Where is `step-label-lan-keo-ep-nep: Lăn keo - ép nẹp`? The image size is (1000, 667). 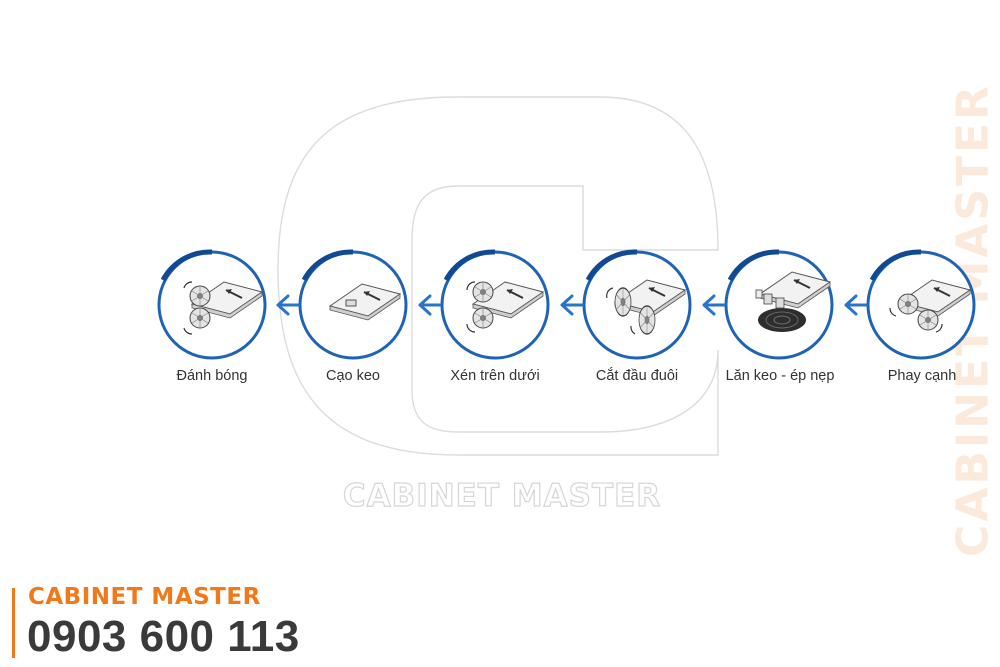
step-label-lan-keo-ep-nep: Lăn keo - ép nẹp is located at coordinates (780, 376).